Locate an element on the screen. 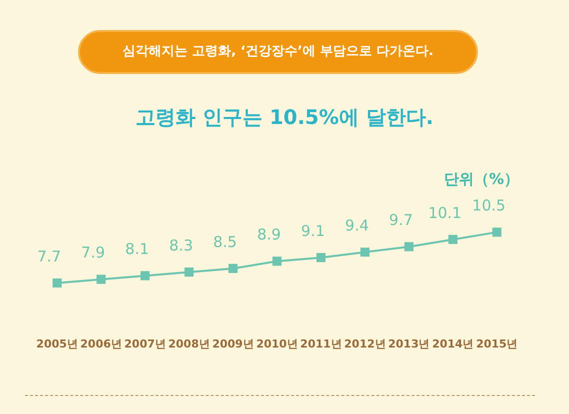 The width and height of the screenshot is (569, 414). chart-title: 심각해지는 고령화, ‘건강장수’에 부담으로 다가온다. is located at coordinates (278, 52).